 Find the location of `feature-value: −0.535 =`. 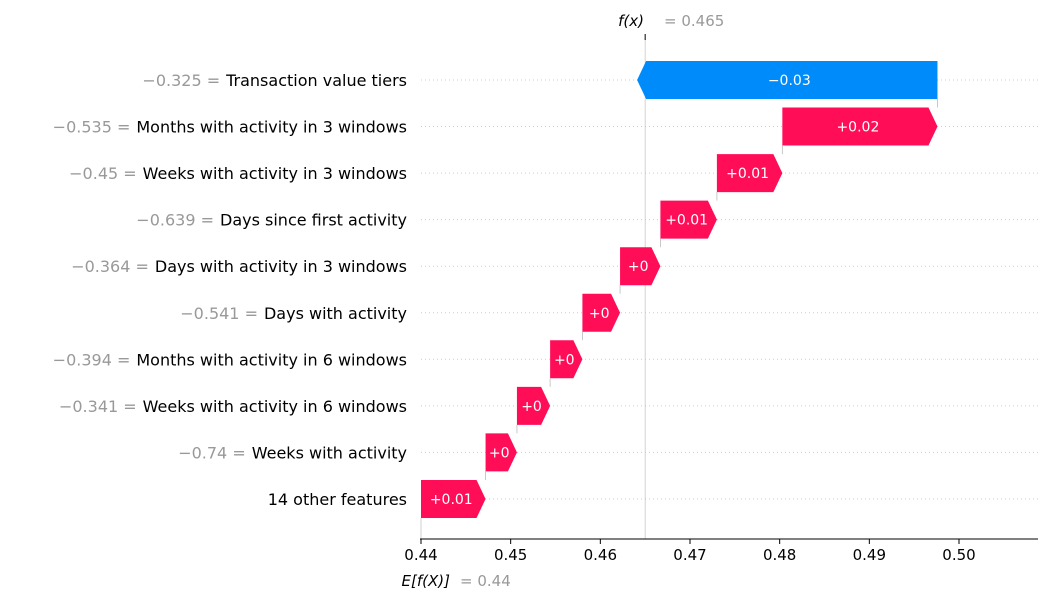

feature-value: −0.535 = is located at coordinates (92, 127).